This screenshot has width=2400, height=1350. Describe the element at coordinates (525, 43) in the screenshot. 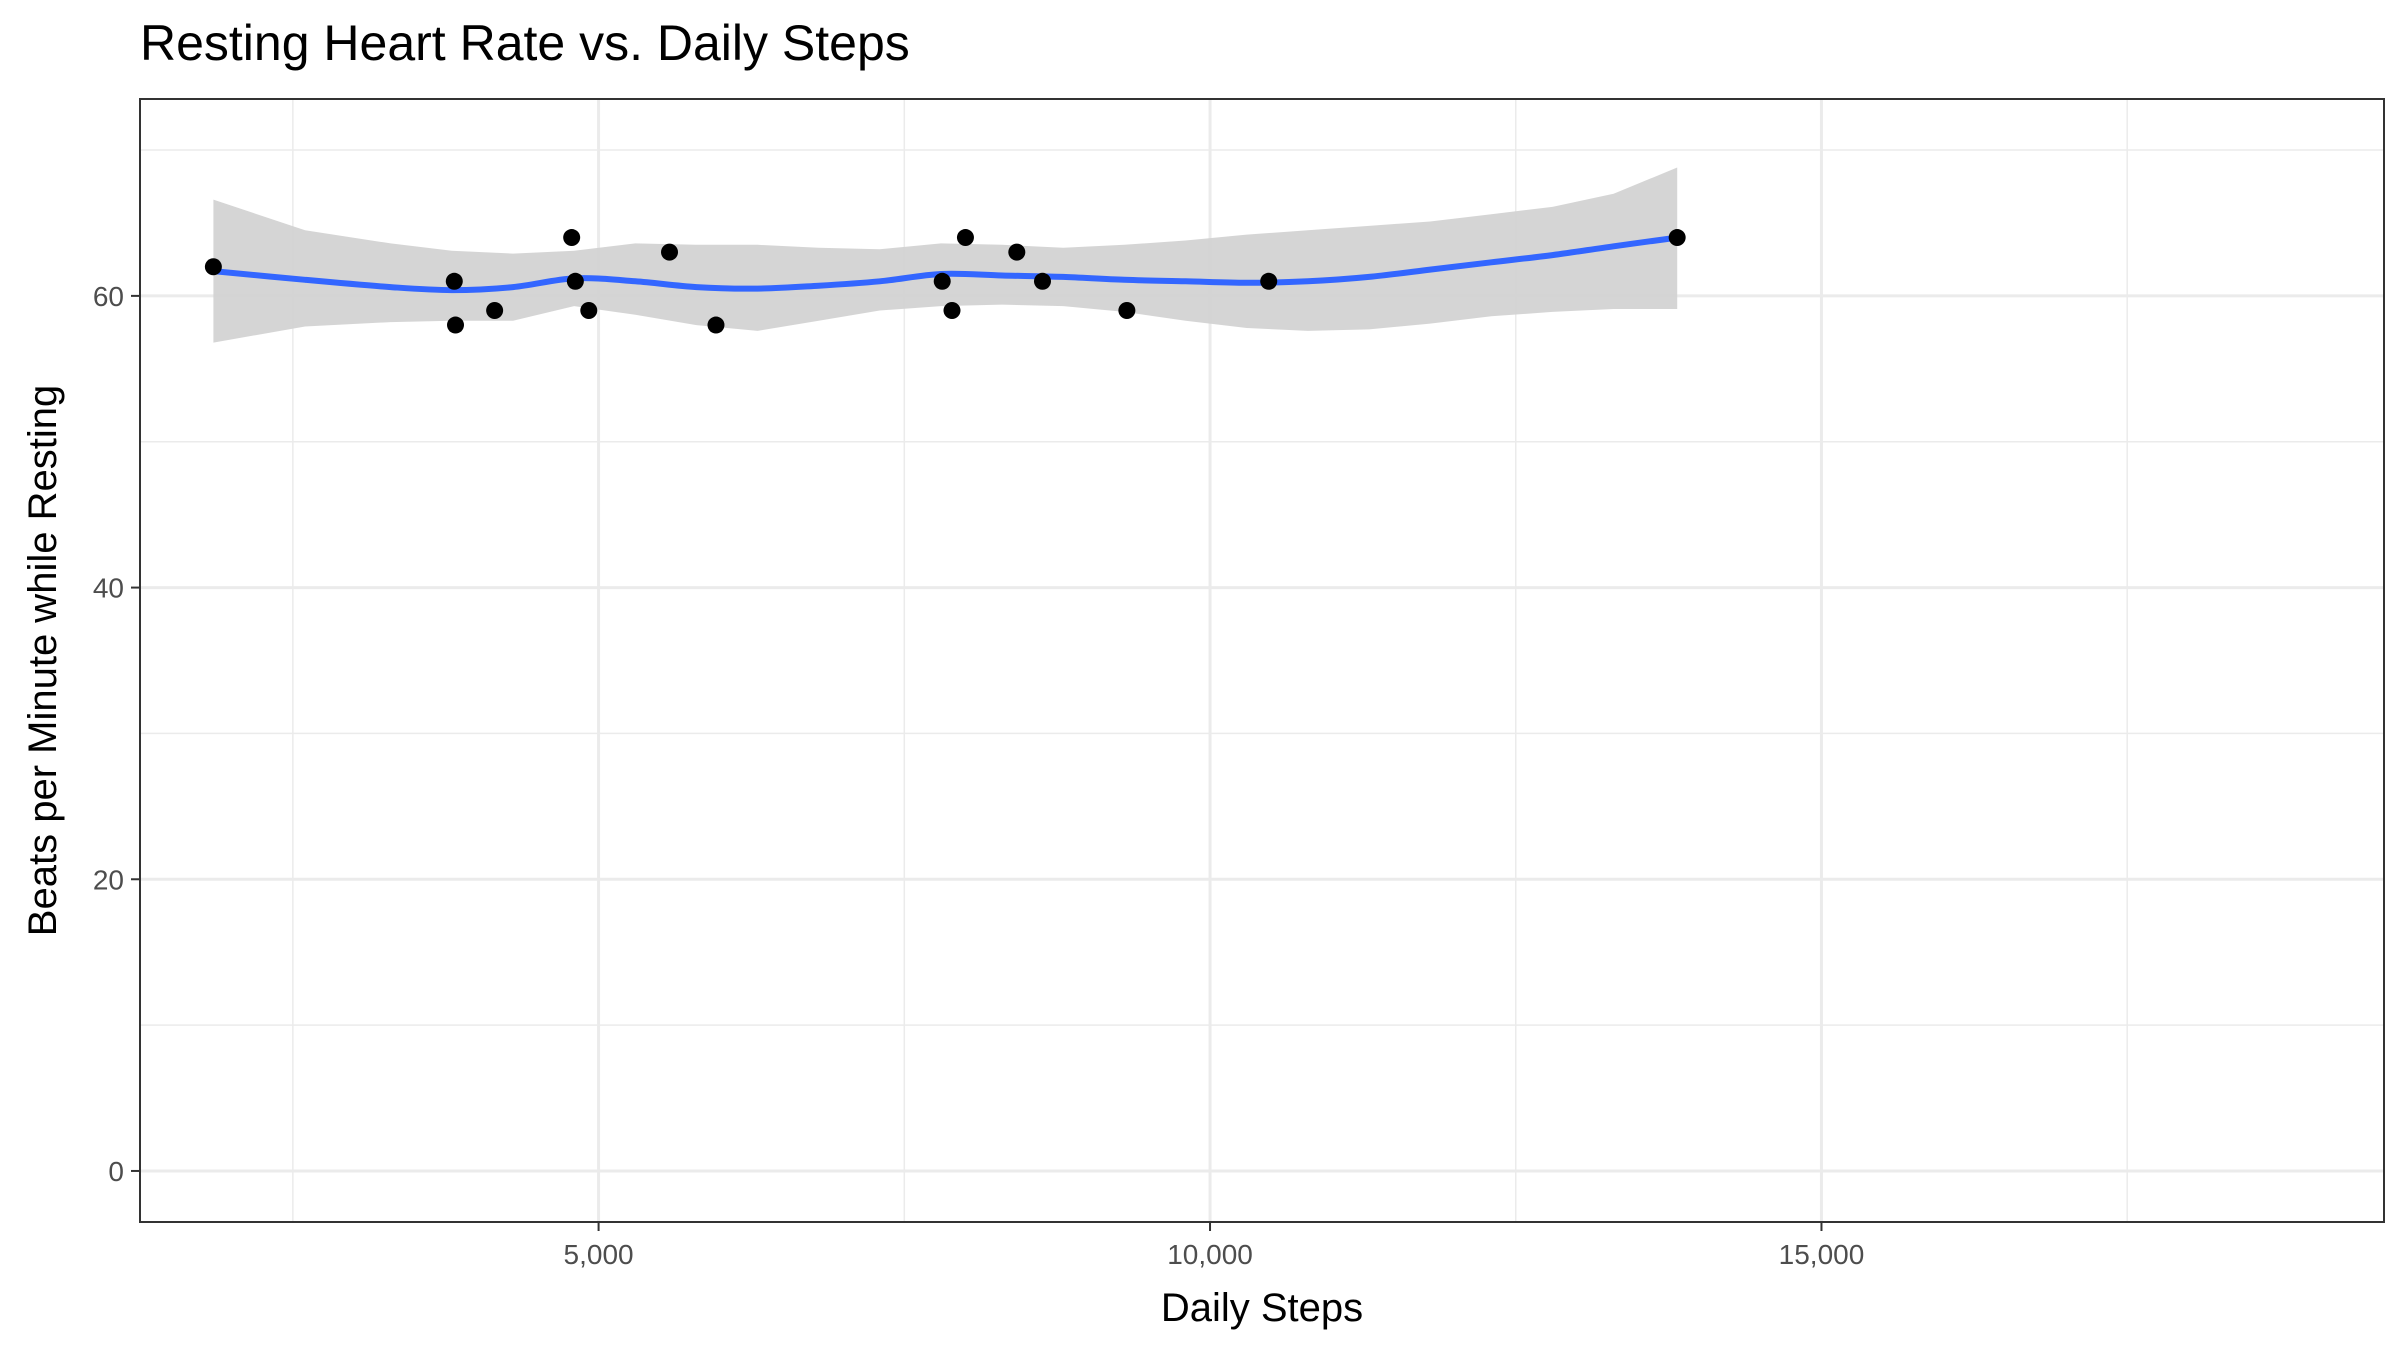

I see `chart-title: Resting Heart Rate vs. Daily Steps` at that location.